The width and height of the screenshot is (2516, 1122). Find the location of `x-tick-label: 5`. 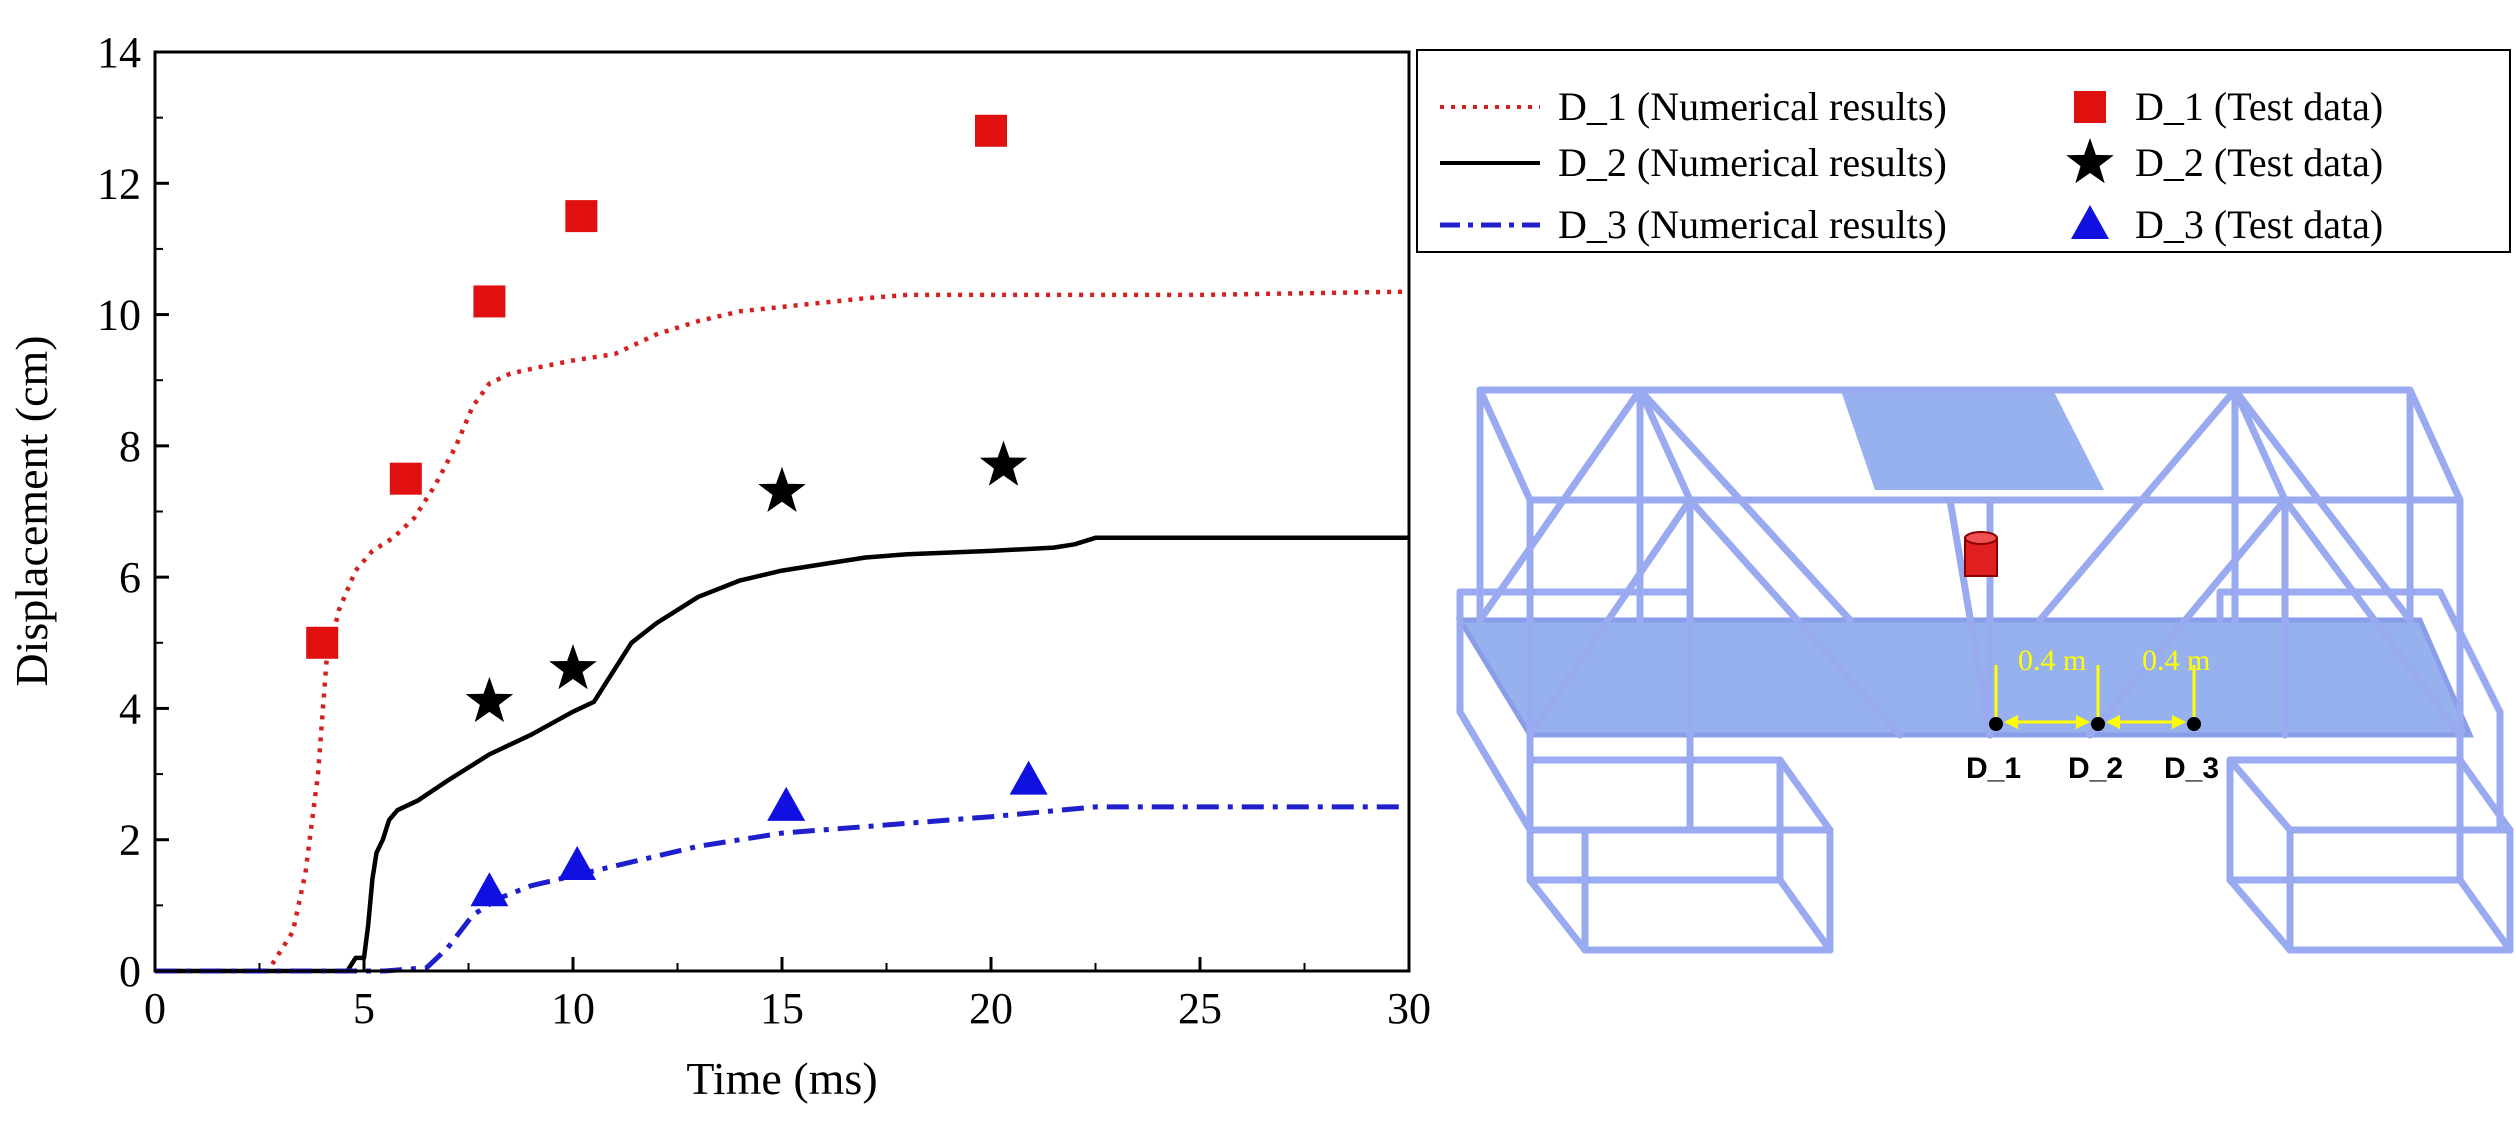

x-tick-label: 5 is located at coordinates (364, 1008).